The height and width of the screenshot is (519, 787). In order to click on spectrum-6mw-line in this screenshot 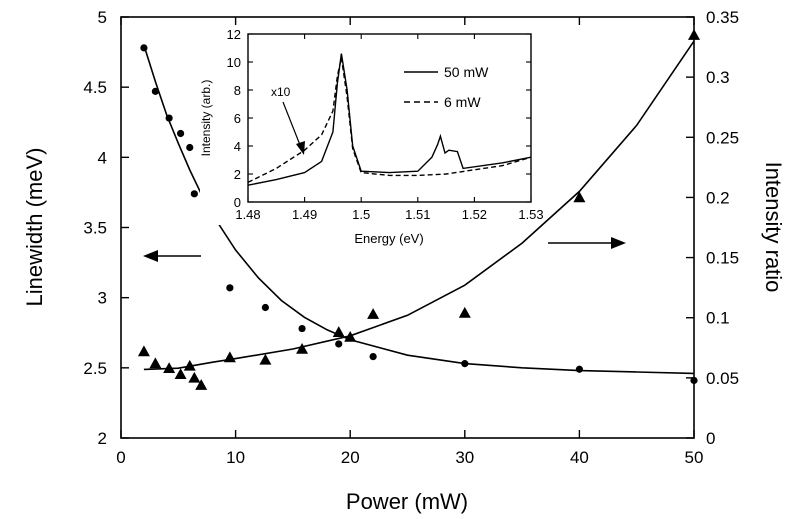, I will do `click(389, 120)`.